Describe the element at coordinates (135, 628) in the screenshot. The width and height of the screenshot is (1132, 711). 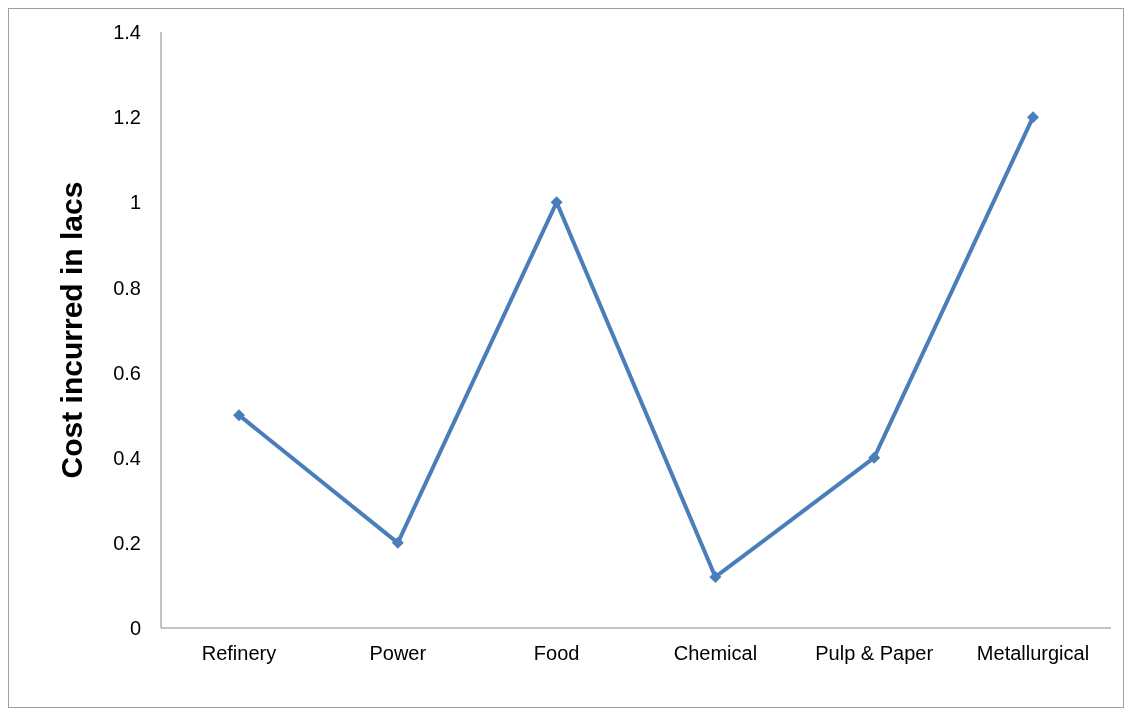
I see `y-tick-label: 0` at that location.